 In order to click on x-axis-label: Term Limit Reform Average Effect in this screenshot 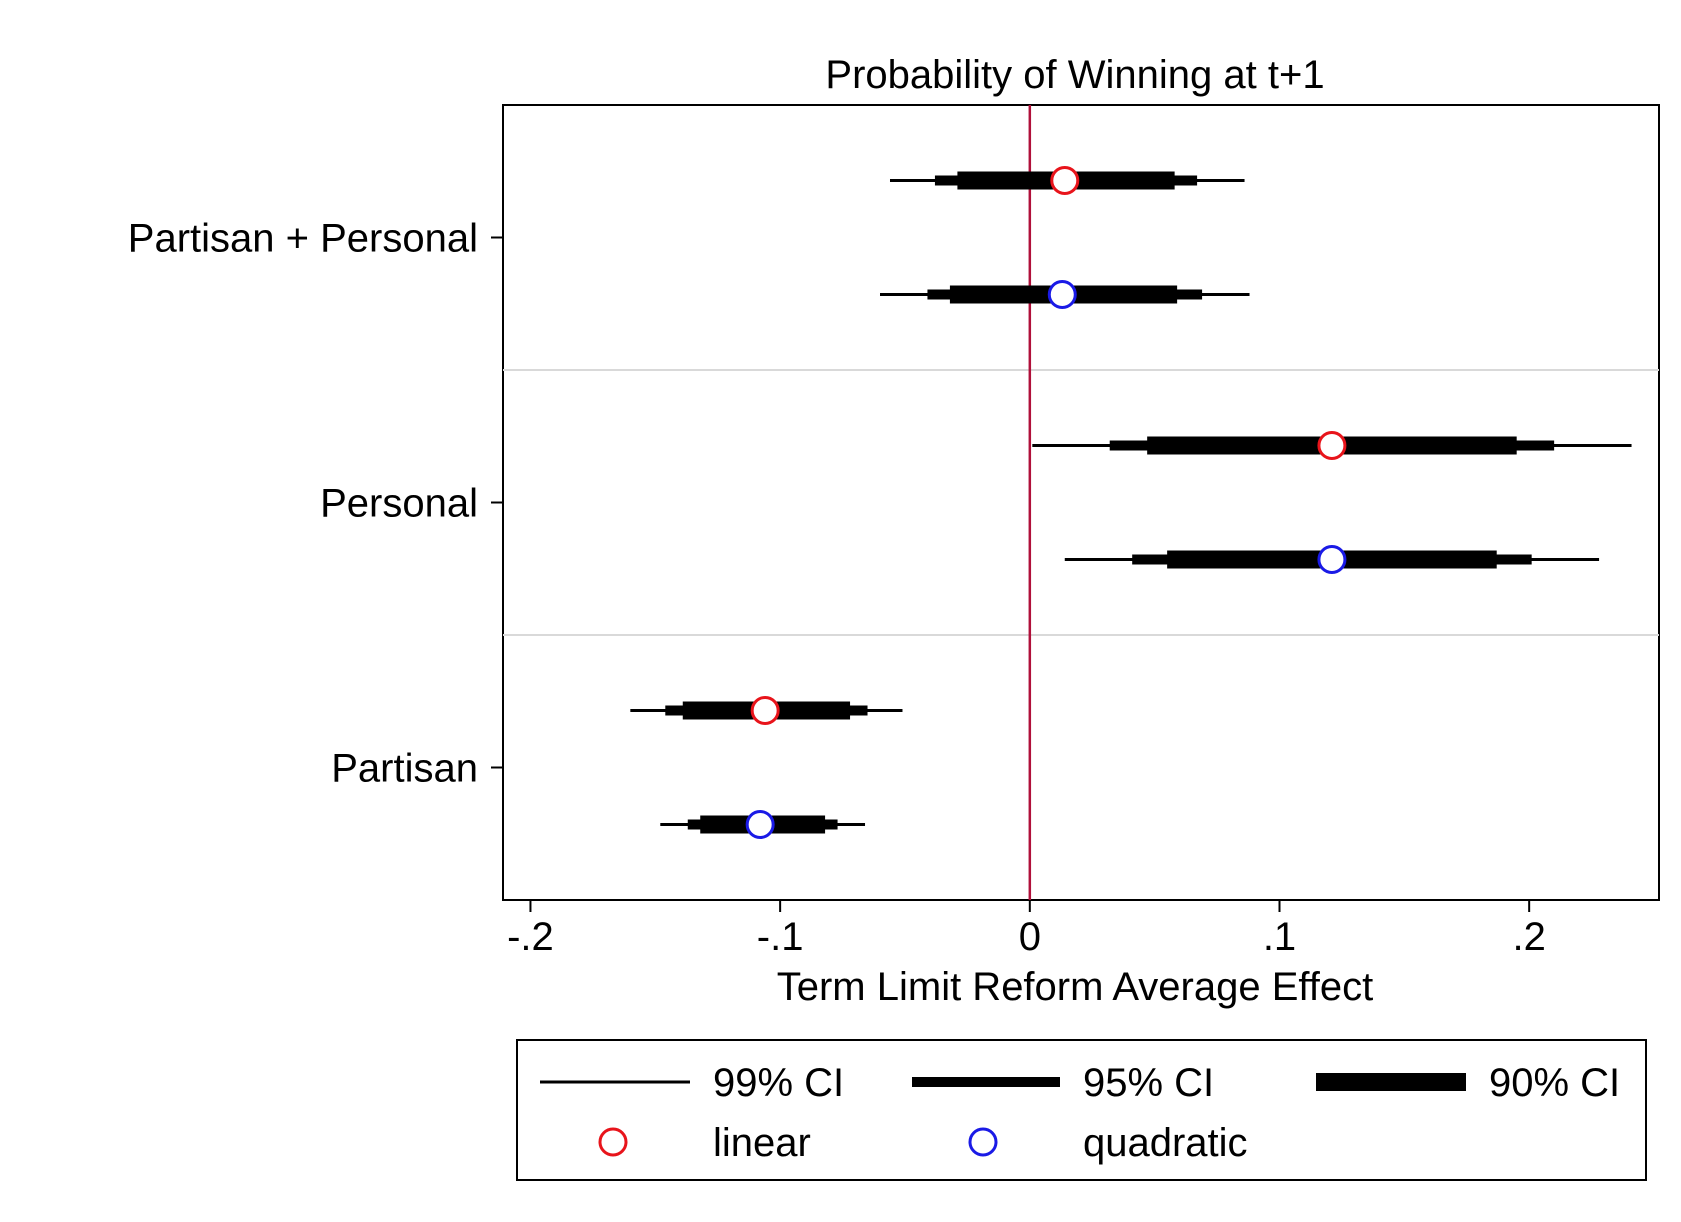, I will do `click(1075, 987)`.